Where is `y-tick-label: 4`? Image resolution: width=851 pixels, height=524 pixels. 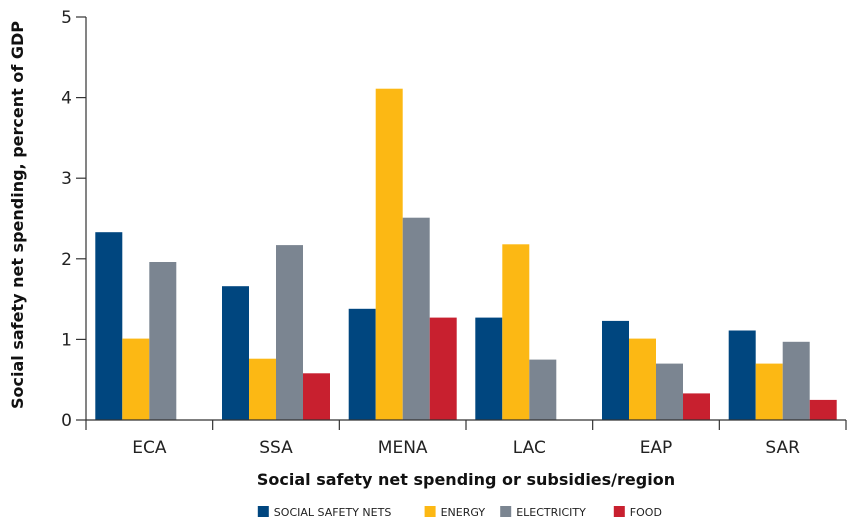 y-tick-label: 4 is located at coordinates (66, 99).